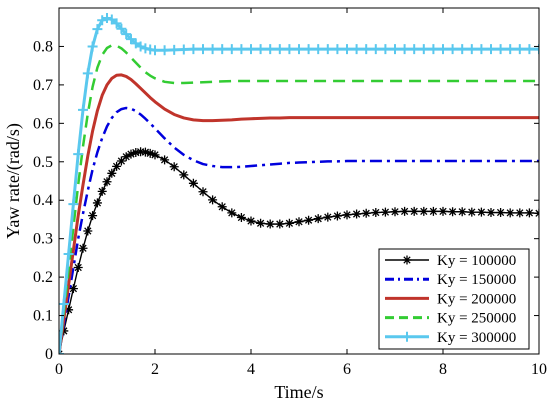 This screenshot has width=550, height=409. I want to click on y-axis-title: Yaw rate/(rad/s), so click(13, 181).